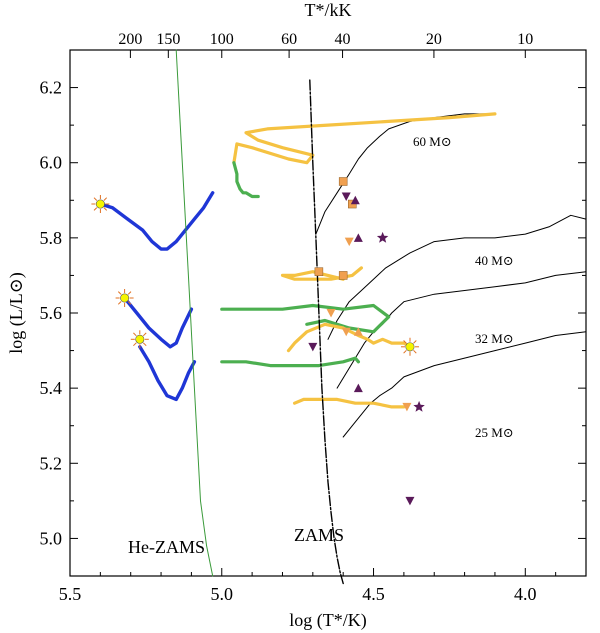 The height and width of the screenshot is (633, 600). Describe the element at coordinates (328, 10) in the screenshot. I see `top-axis-title: T*/kK` at that location.